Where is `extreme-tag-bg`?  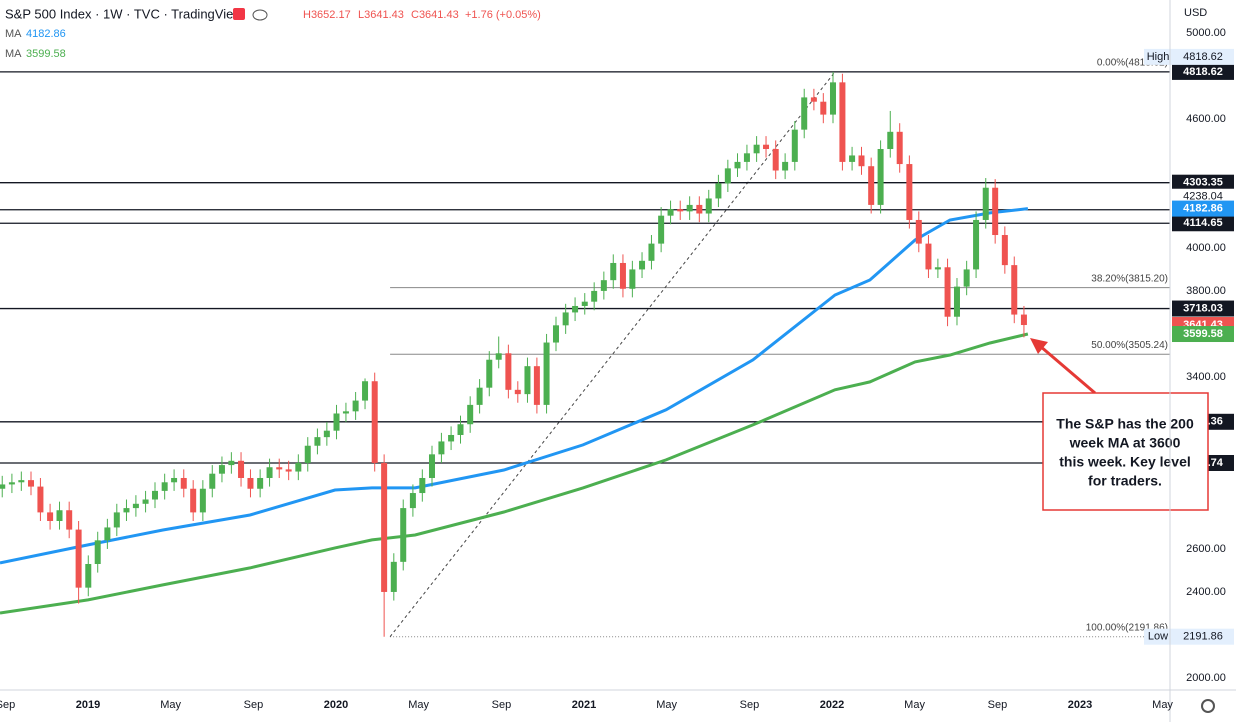
extreme-tag-bg is located at coordinates (1158, 636).